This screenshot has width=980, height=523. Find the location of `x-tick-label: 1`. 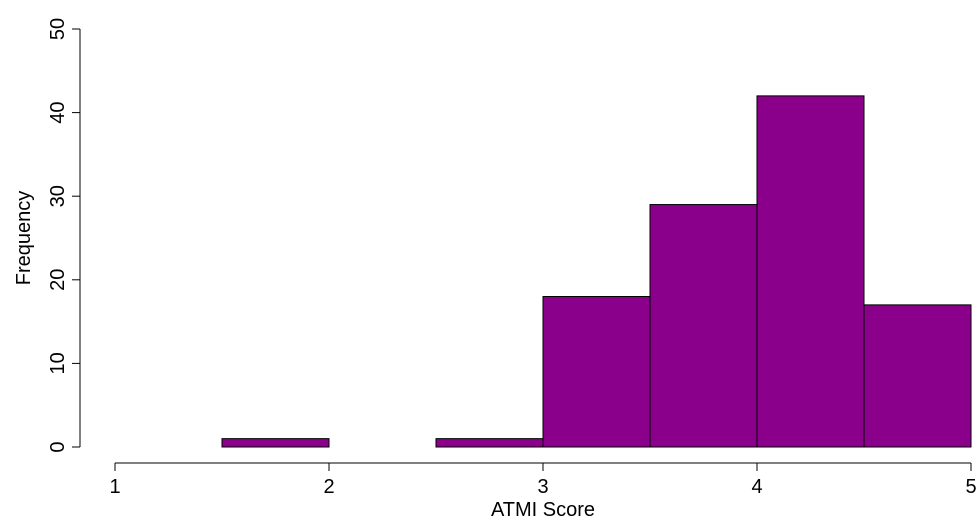

x-tick-label: 1 is located at coordinates (114, 487).